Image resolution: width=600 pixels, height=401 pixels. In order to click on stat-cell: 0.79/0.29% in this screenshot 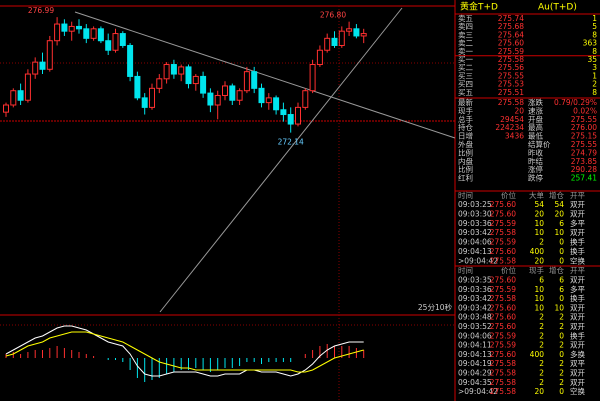, I will do `click(575, 102)`.